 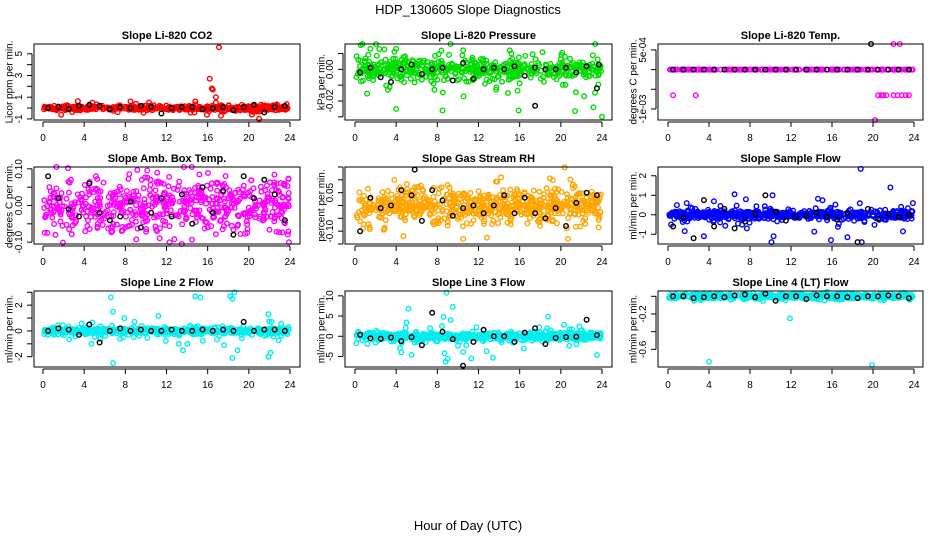 What do you see at coordinates (19, 305) in the screenshot?
I see `y-tick-label: 2` at bounding box center [19, 305].